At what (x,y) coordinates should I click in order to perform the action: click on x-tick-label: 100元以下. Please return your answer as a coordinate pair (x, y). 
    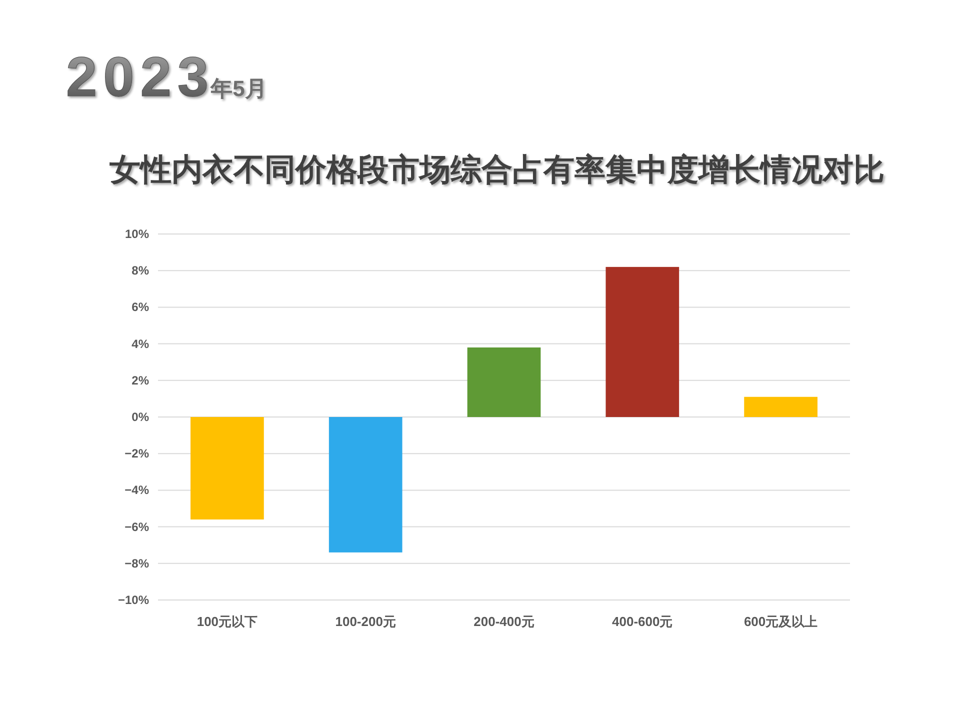
    Looking at the image, I should click on (227, 621).